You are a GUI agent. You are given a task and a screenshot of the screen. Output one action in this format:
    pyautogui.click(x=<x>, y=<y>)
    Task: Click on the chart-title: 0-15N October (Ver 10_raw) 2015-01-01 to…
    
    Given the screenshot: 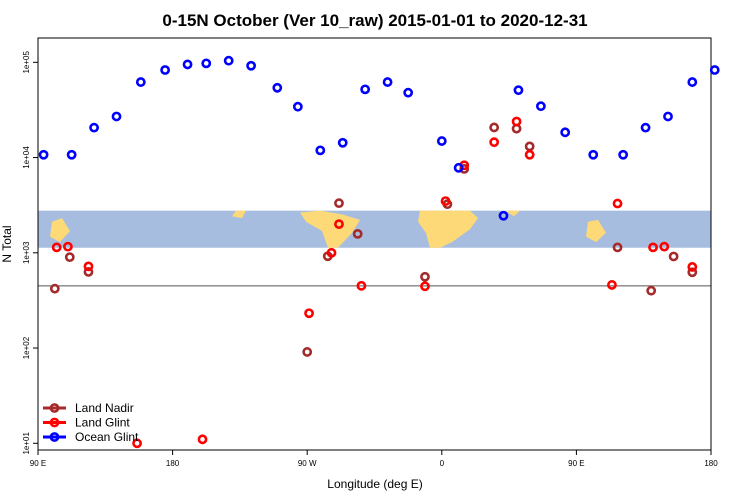 What is the action you would take?
    pyautogui.click(x=374, y=20)
    